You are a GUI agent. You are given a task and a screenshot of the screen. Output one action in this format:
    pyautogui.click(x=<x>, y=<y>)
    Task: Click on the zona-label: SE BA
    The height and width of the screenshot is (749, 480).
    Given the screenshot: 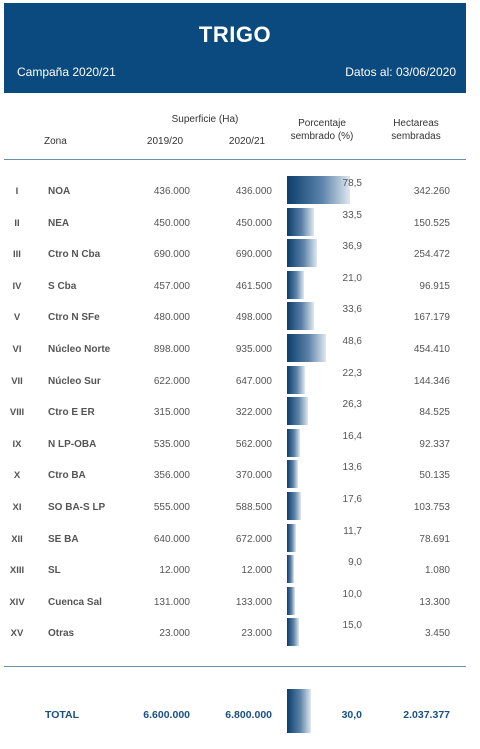 What is the action you would take?
    pyautogui.click(x=63, y=539)
    